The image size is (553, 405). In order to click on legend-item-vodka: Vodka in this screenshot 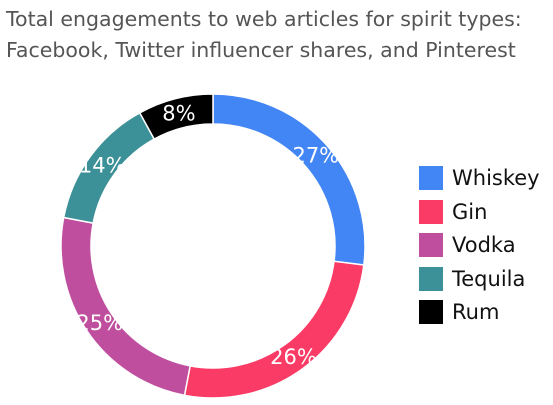, I will do `click(484, 245)`.